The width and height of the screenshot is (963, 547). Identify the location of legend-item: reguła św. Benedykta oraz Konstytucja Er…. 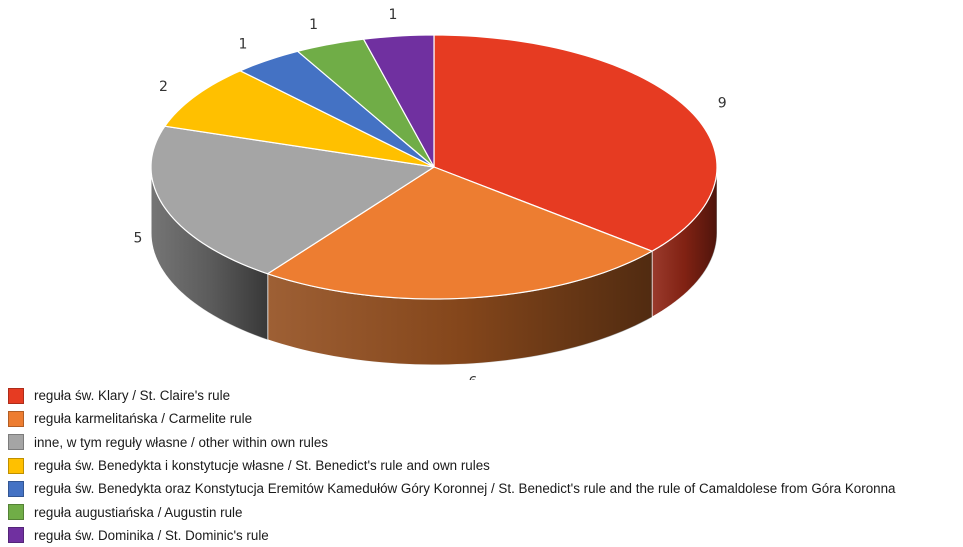
(485, 488).